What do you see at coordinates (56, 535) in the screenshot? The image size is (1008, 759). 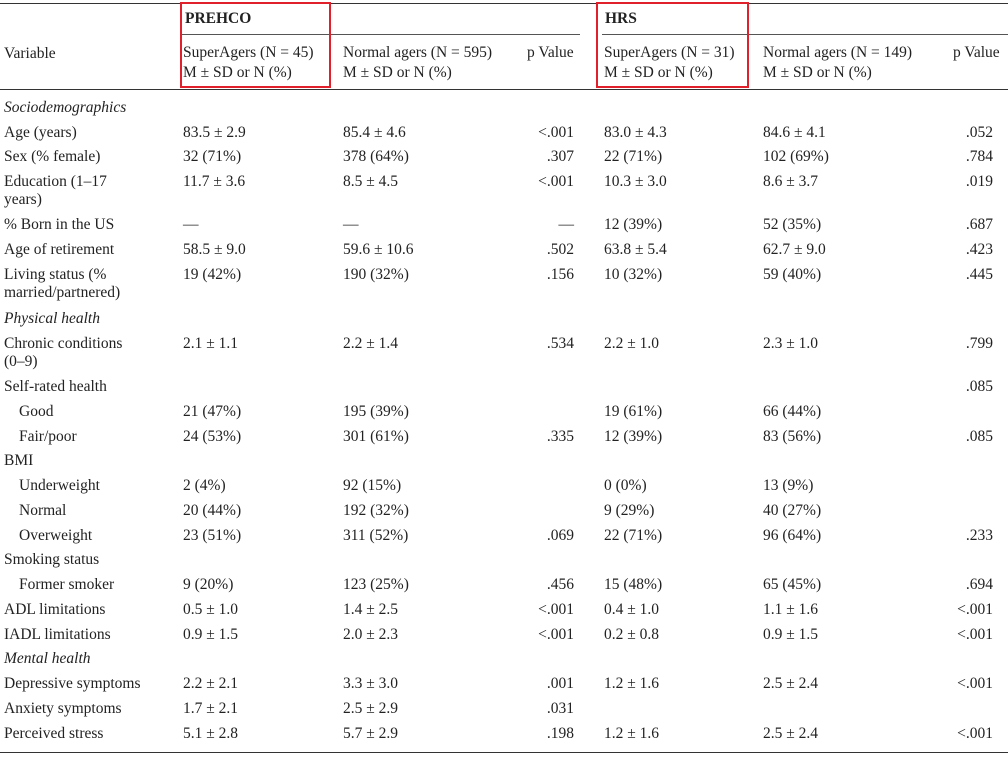 I see `row-label: Overweight` at bounding box center [56, 535].